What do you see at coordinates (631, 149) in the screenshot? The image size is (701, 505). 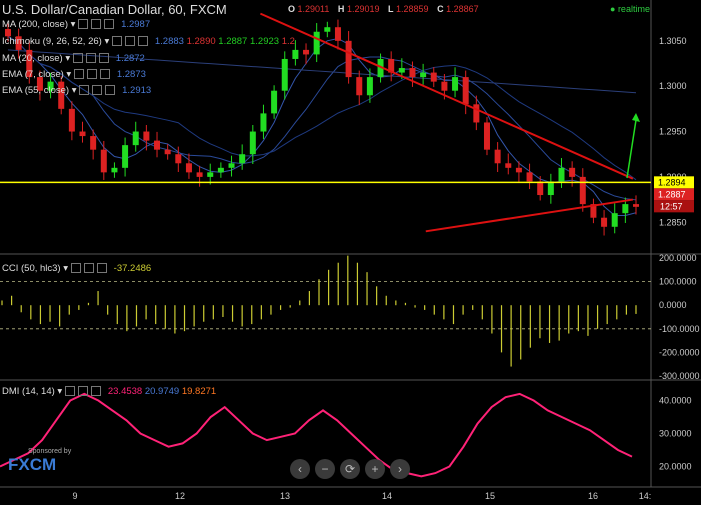 I see `forecast-arrow` at bounding box center [631, 149].